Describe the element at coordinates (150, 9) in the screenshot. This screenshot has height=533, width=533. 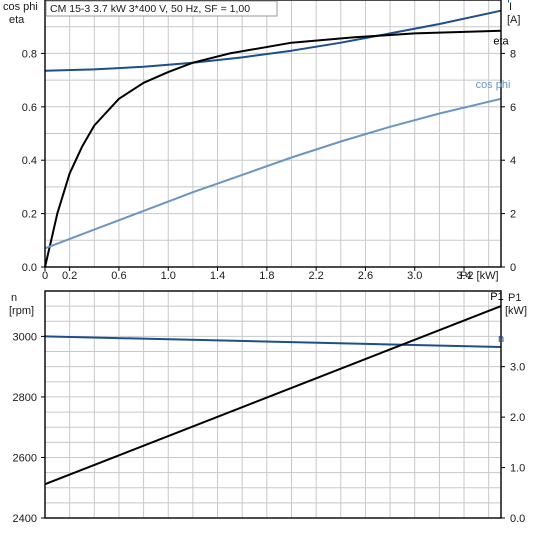
I see `chart-title: CM 15-3 3.7 kW 3*400 V, 50 Hz, SF = 1,00` at that location.